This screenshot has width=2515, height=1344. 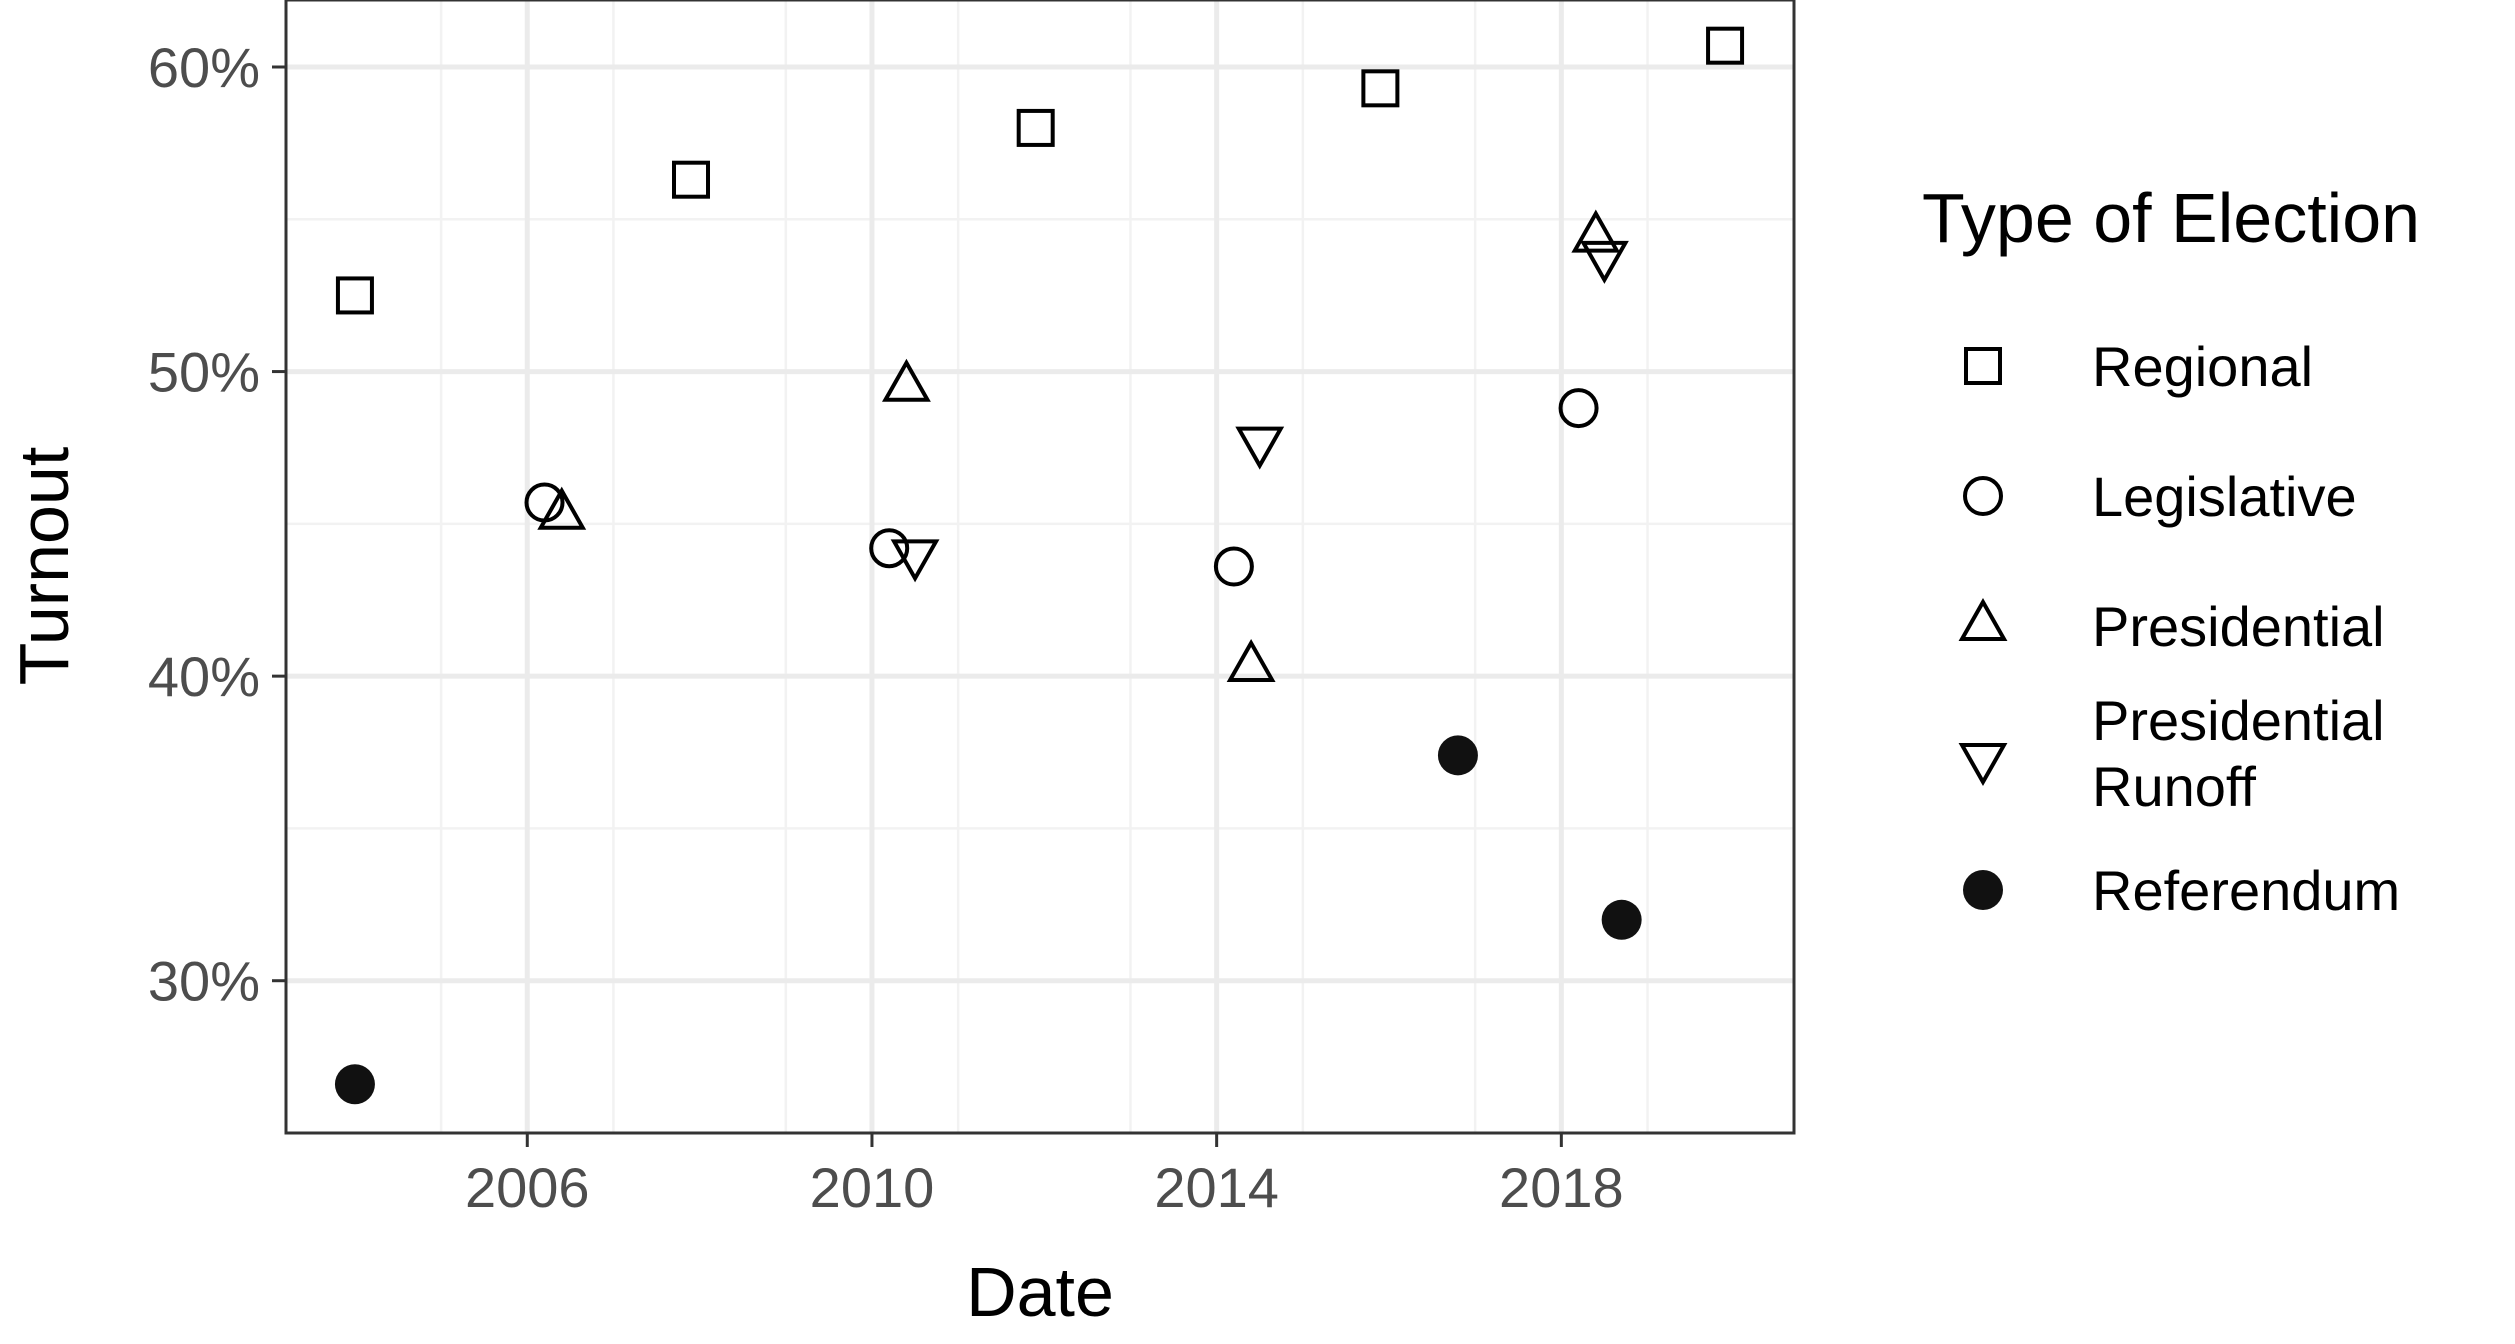 What do you see at coordinates (1040, 170) in the screenshot?
I see `series-regional` at bounding box center [1040, 170].